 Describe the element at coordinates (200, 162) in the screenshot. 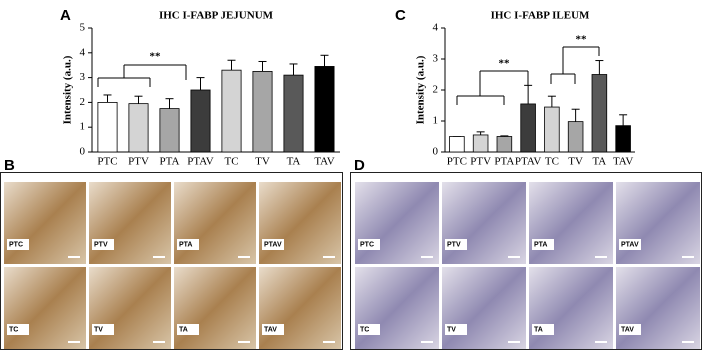

I see `x-tick-label: PTAV` at that location.